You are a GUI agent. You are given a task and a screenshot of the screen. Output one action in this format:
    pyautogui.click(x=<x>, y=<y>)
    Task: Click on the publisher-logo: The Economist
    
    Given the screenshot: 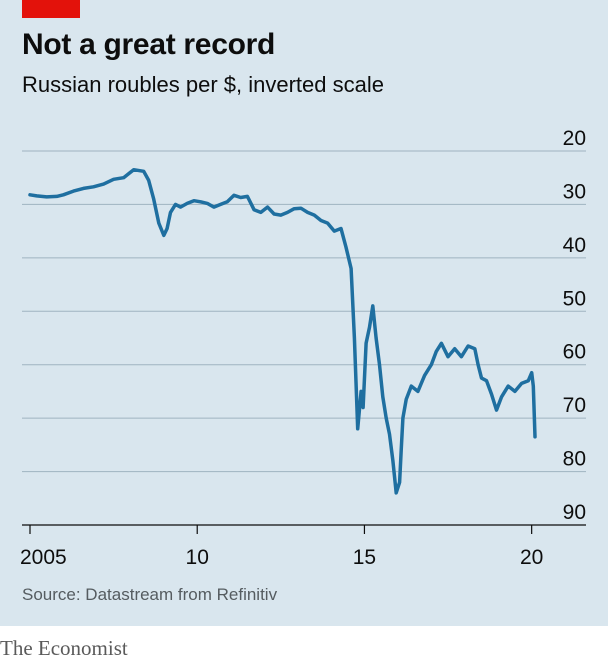 What is the action you would take?
    pyautogui.click(x=64, y=648)
    